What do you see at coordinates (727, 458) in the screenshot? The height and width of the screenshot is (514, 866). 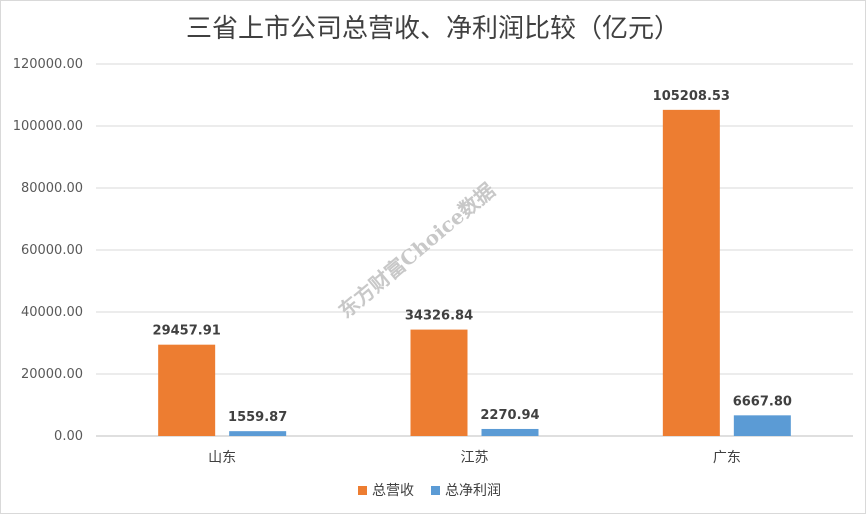 I see `x-category-label: 广东` at bounding box center [727, 458].